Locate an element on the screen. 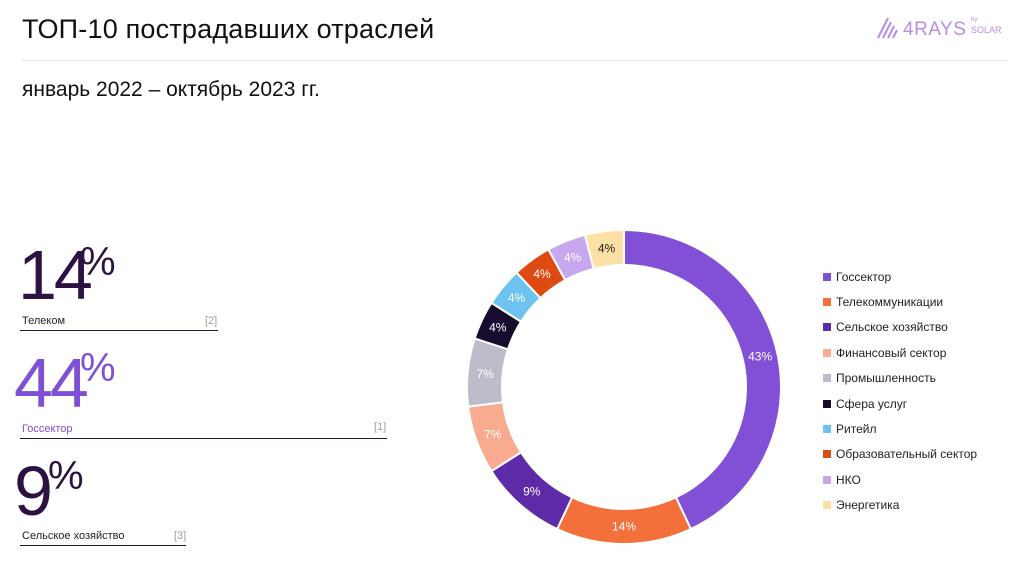 This screenshot has width=1024, height=570. donut-data-label-2: 14% is located at coordinates (624, 527).